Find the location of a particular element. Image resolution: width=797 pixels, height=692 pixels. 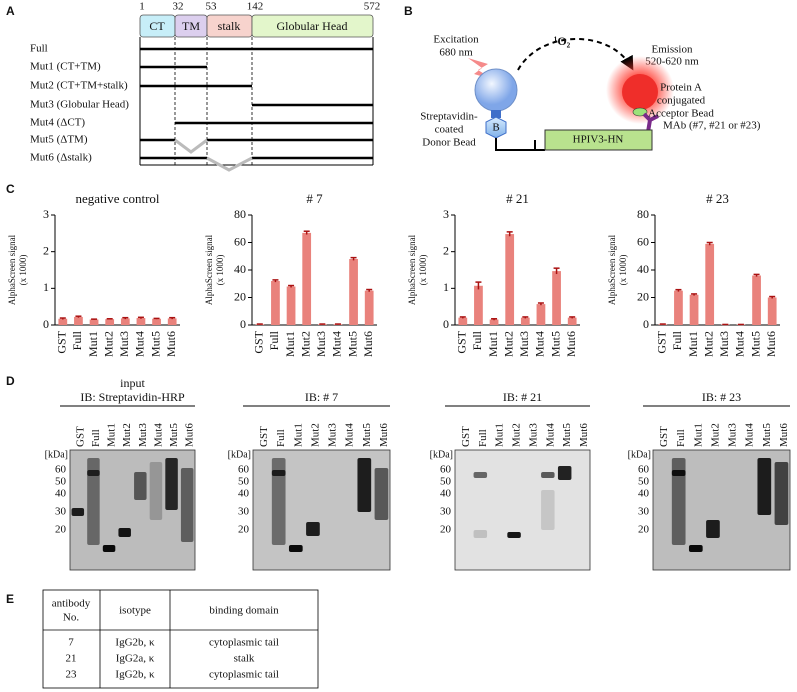

table-cell: 21 is located at coordinates (71, 659).